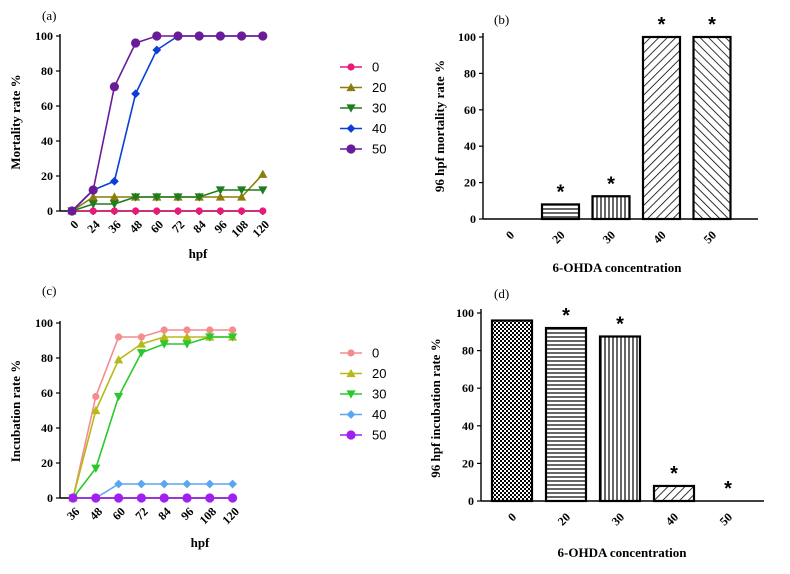  Describe the element at coordinates (200, 542) in the screenshot. I see `panel-c-x-axis-label: hpf` at that location.